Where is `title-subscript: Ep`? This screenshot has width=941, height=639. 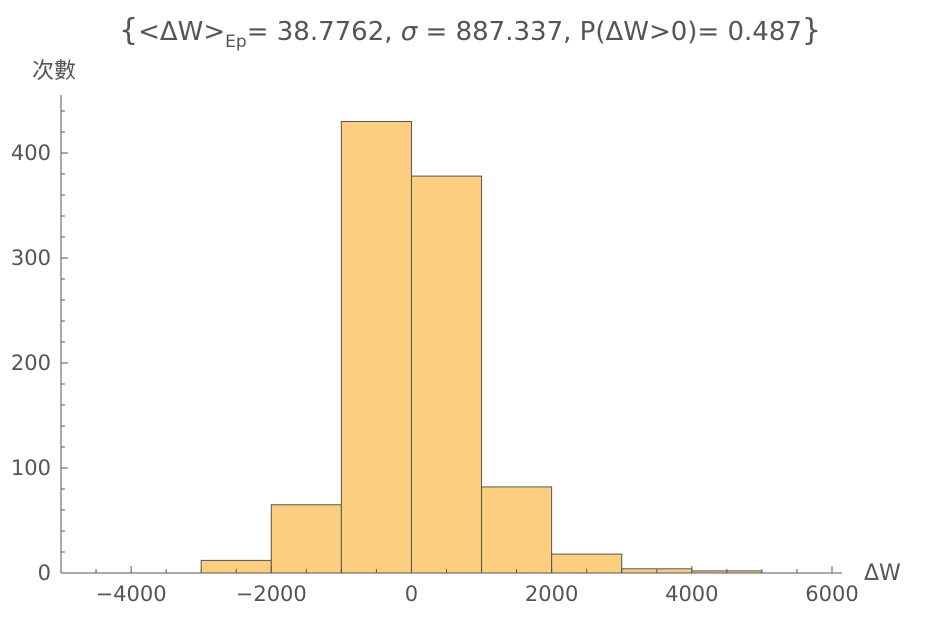 title-subscript: Ep is located at coordinates (236, 42).